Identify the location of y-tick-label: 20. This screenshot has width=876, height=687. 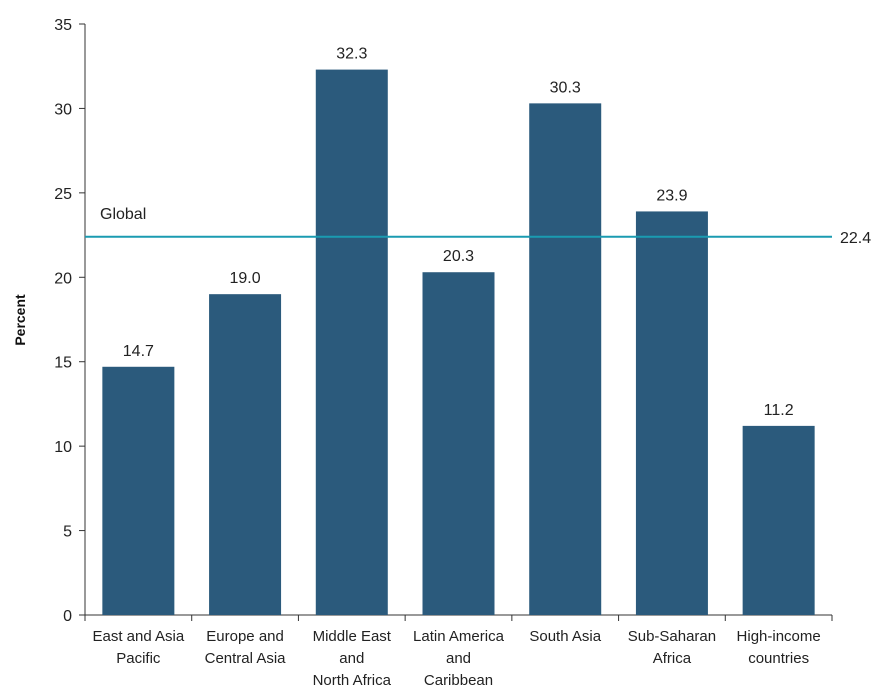
(63, 278).